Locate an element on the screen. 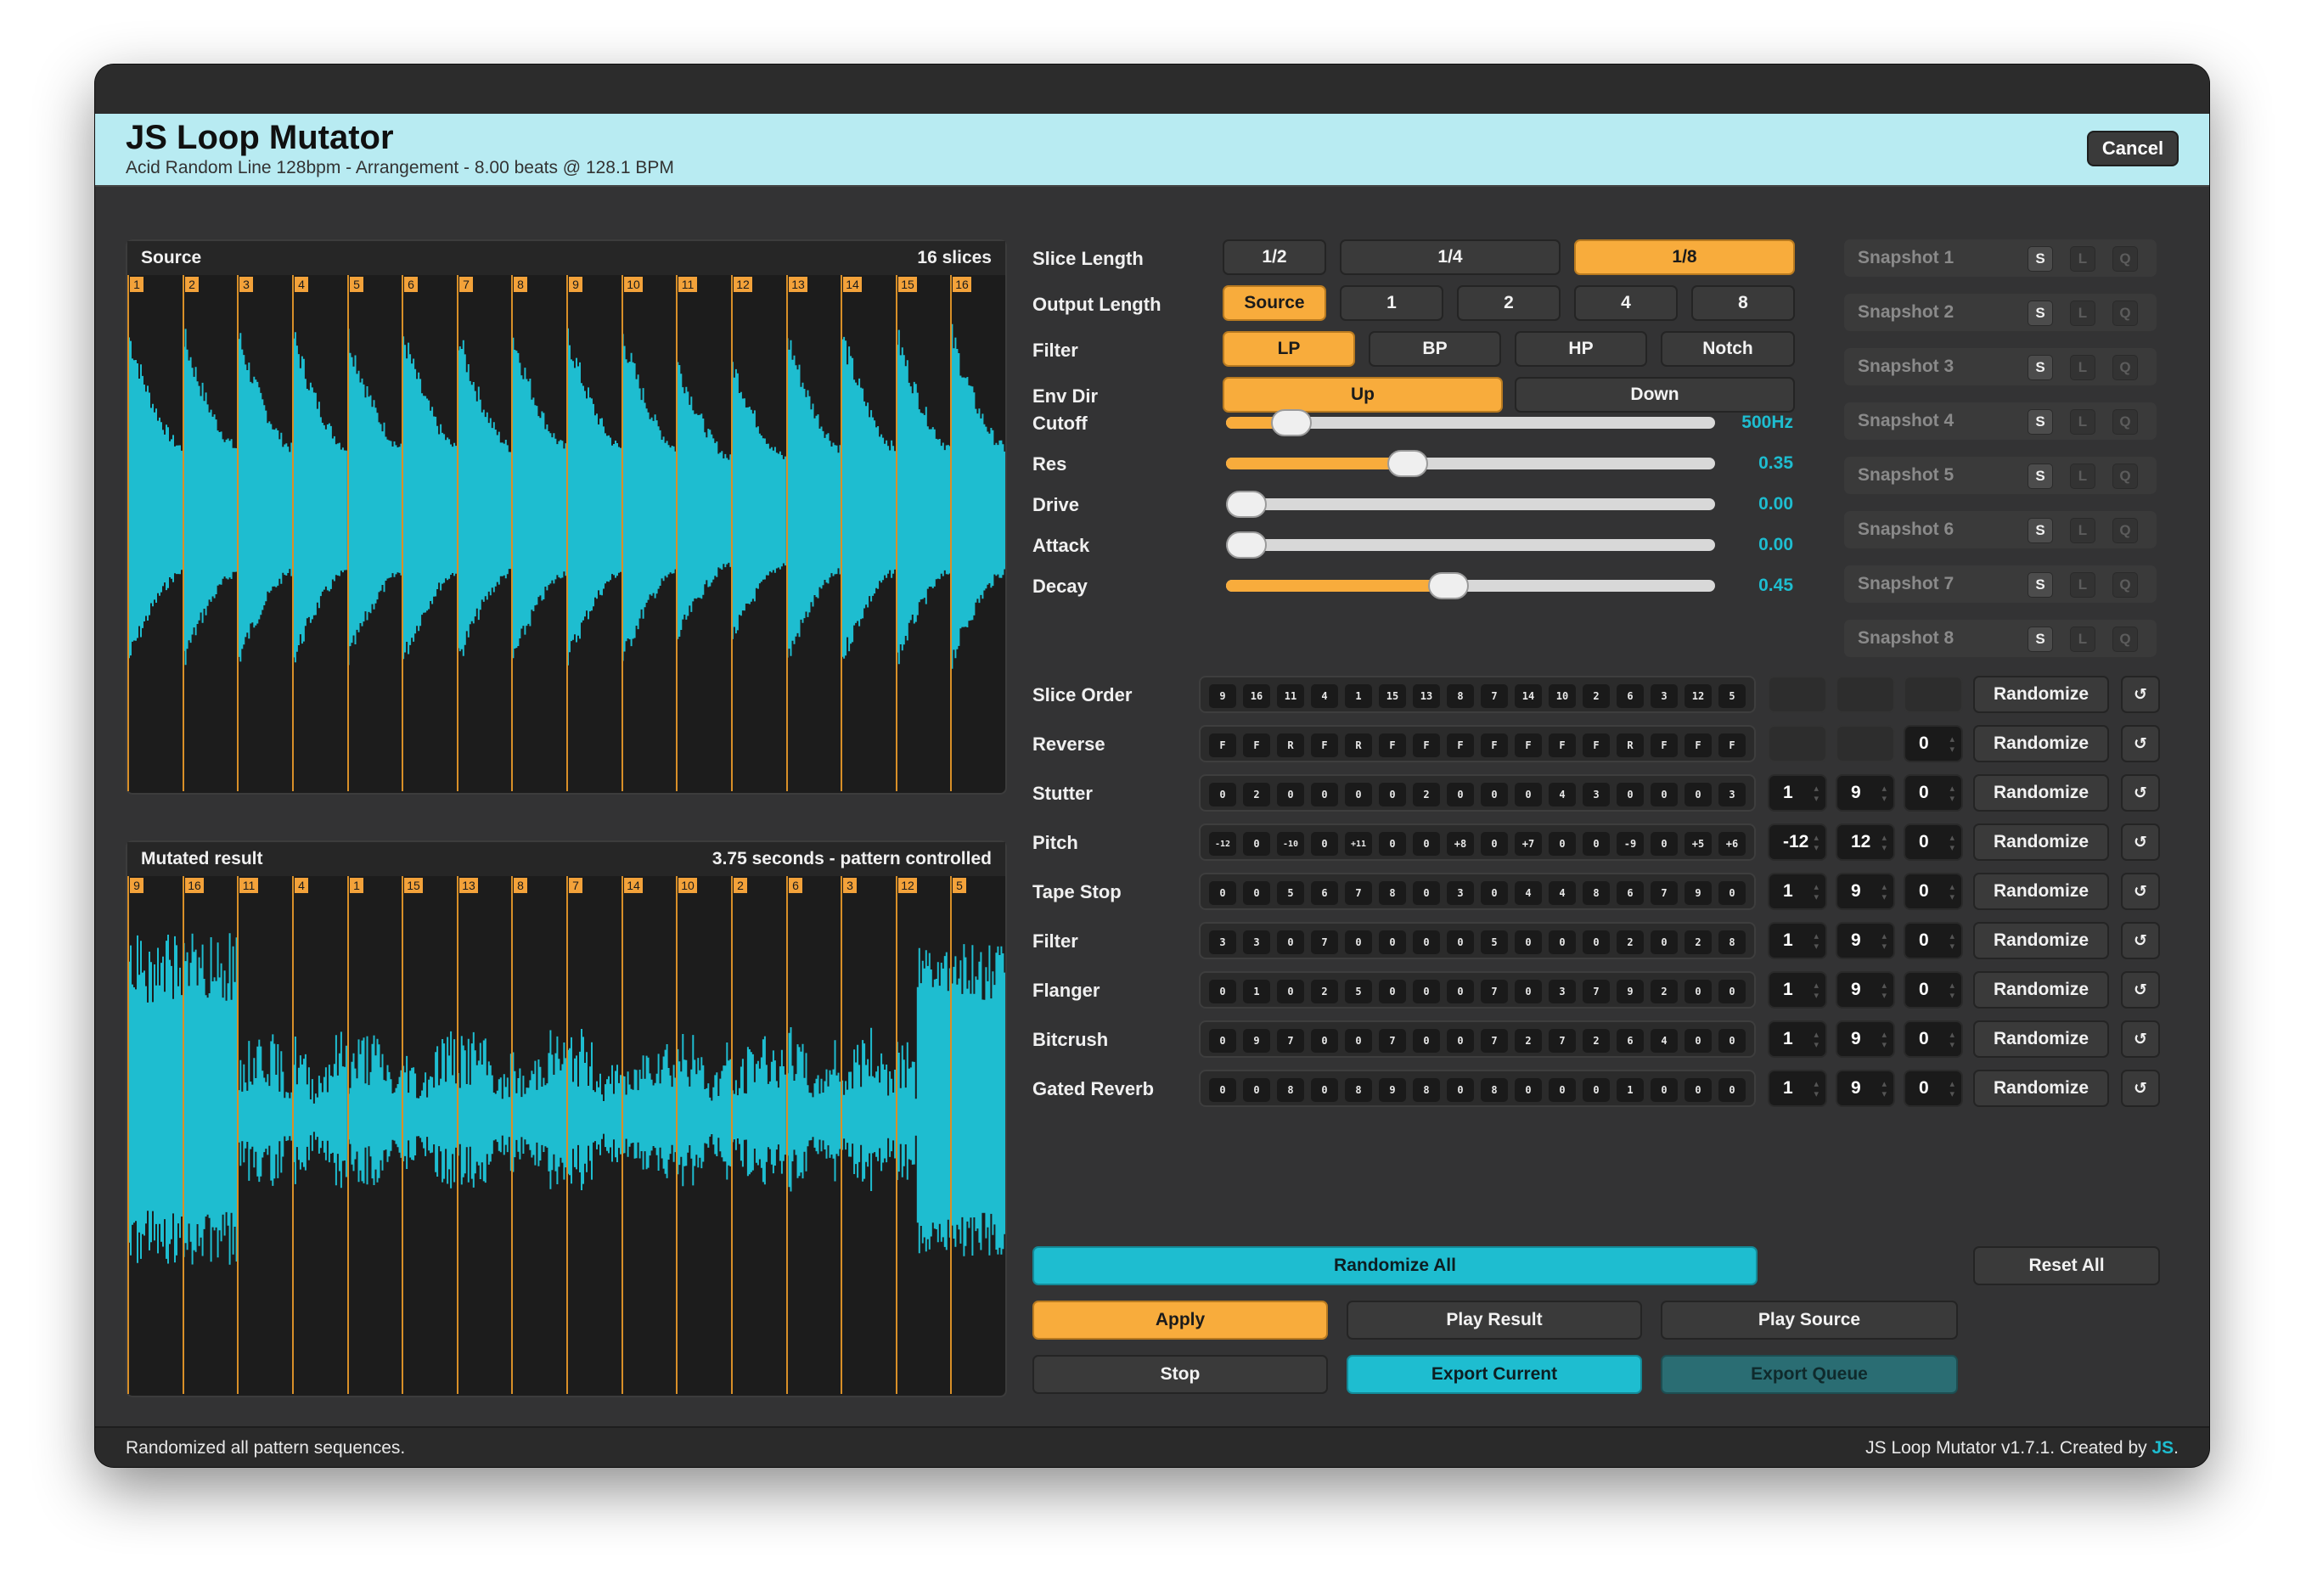 The width and height of the screenshot is (2306, 1596). slice-length-quarter-button: 1/4 is located at coordinates (1450, 257).